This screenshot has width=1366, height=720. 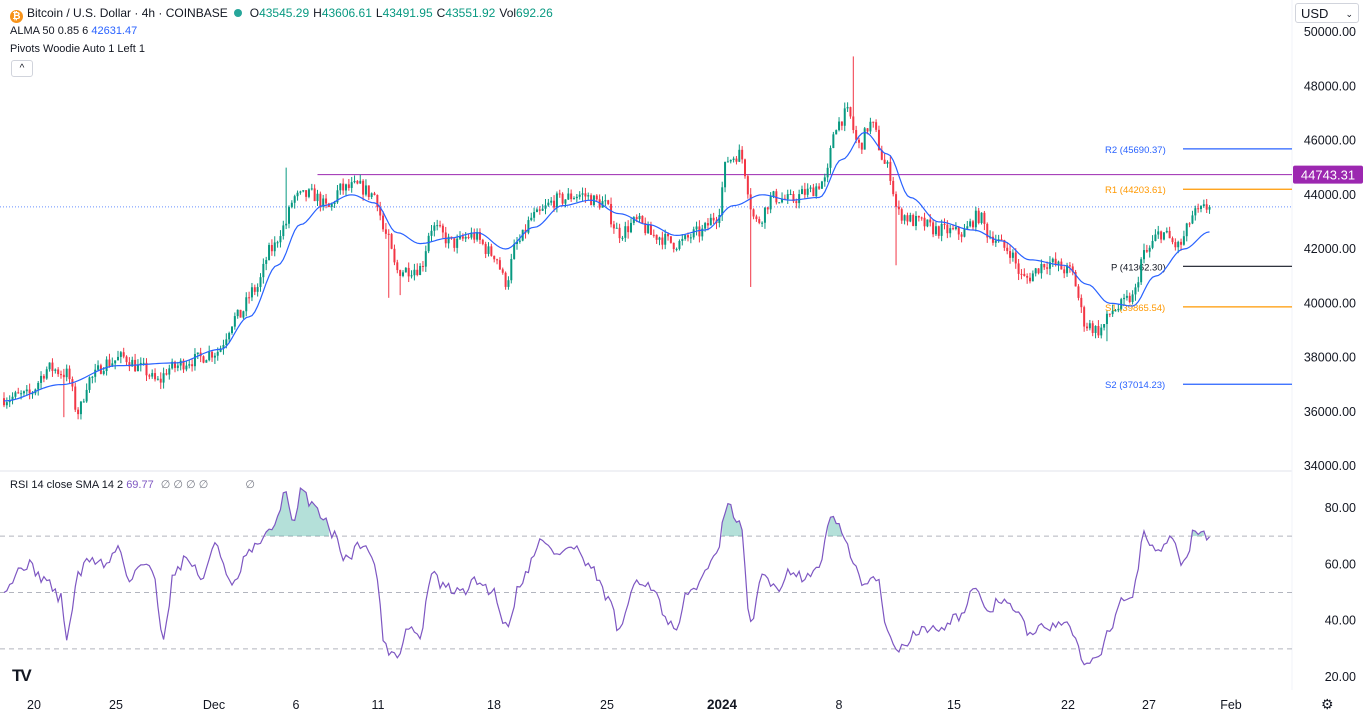 I want to click on currency-select: USD ⌄, so click(x=1327, y=13).